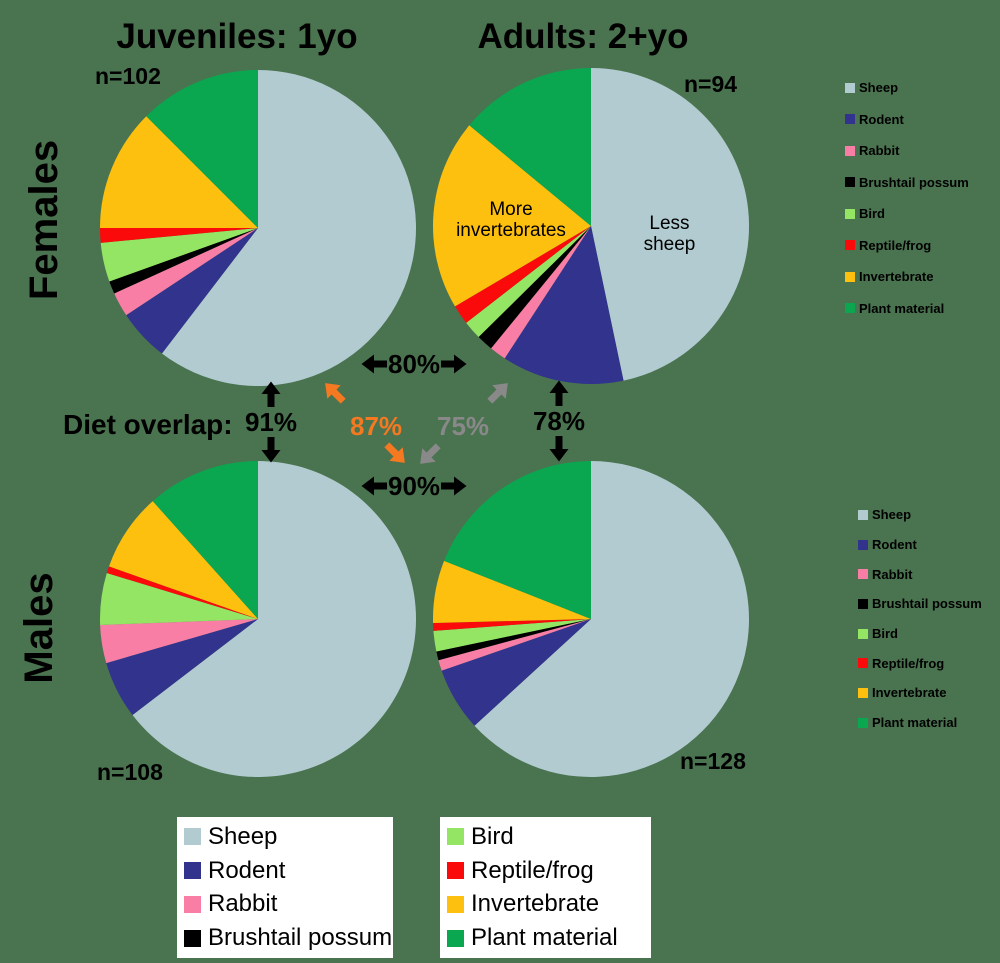  What do you see at coordinates (148, 424) in the screenshot?
I see `diet-overlap-heading: Diet overlap:` at bounding box center [148, 424].